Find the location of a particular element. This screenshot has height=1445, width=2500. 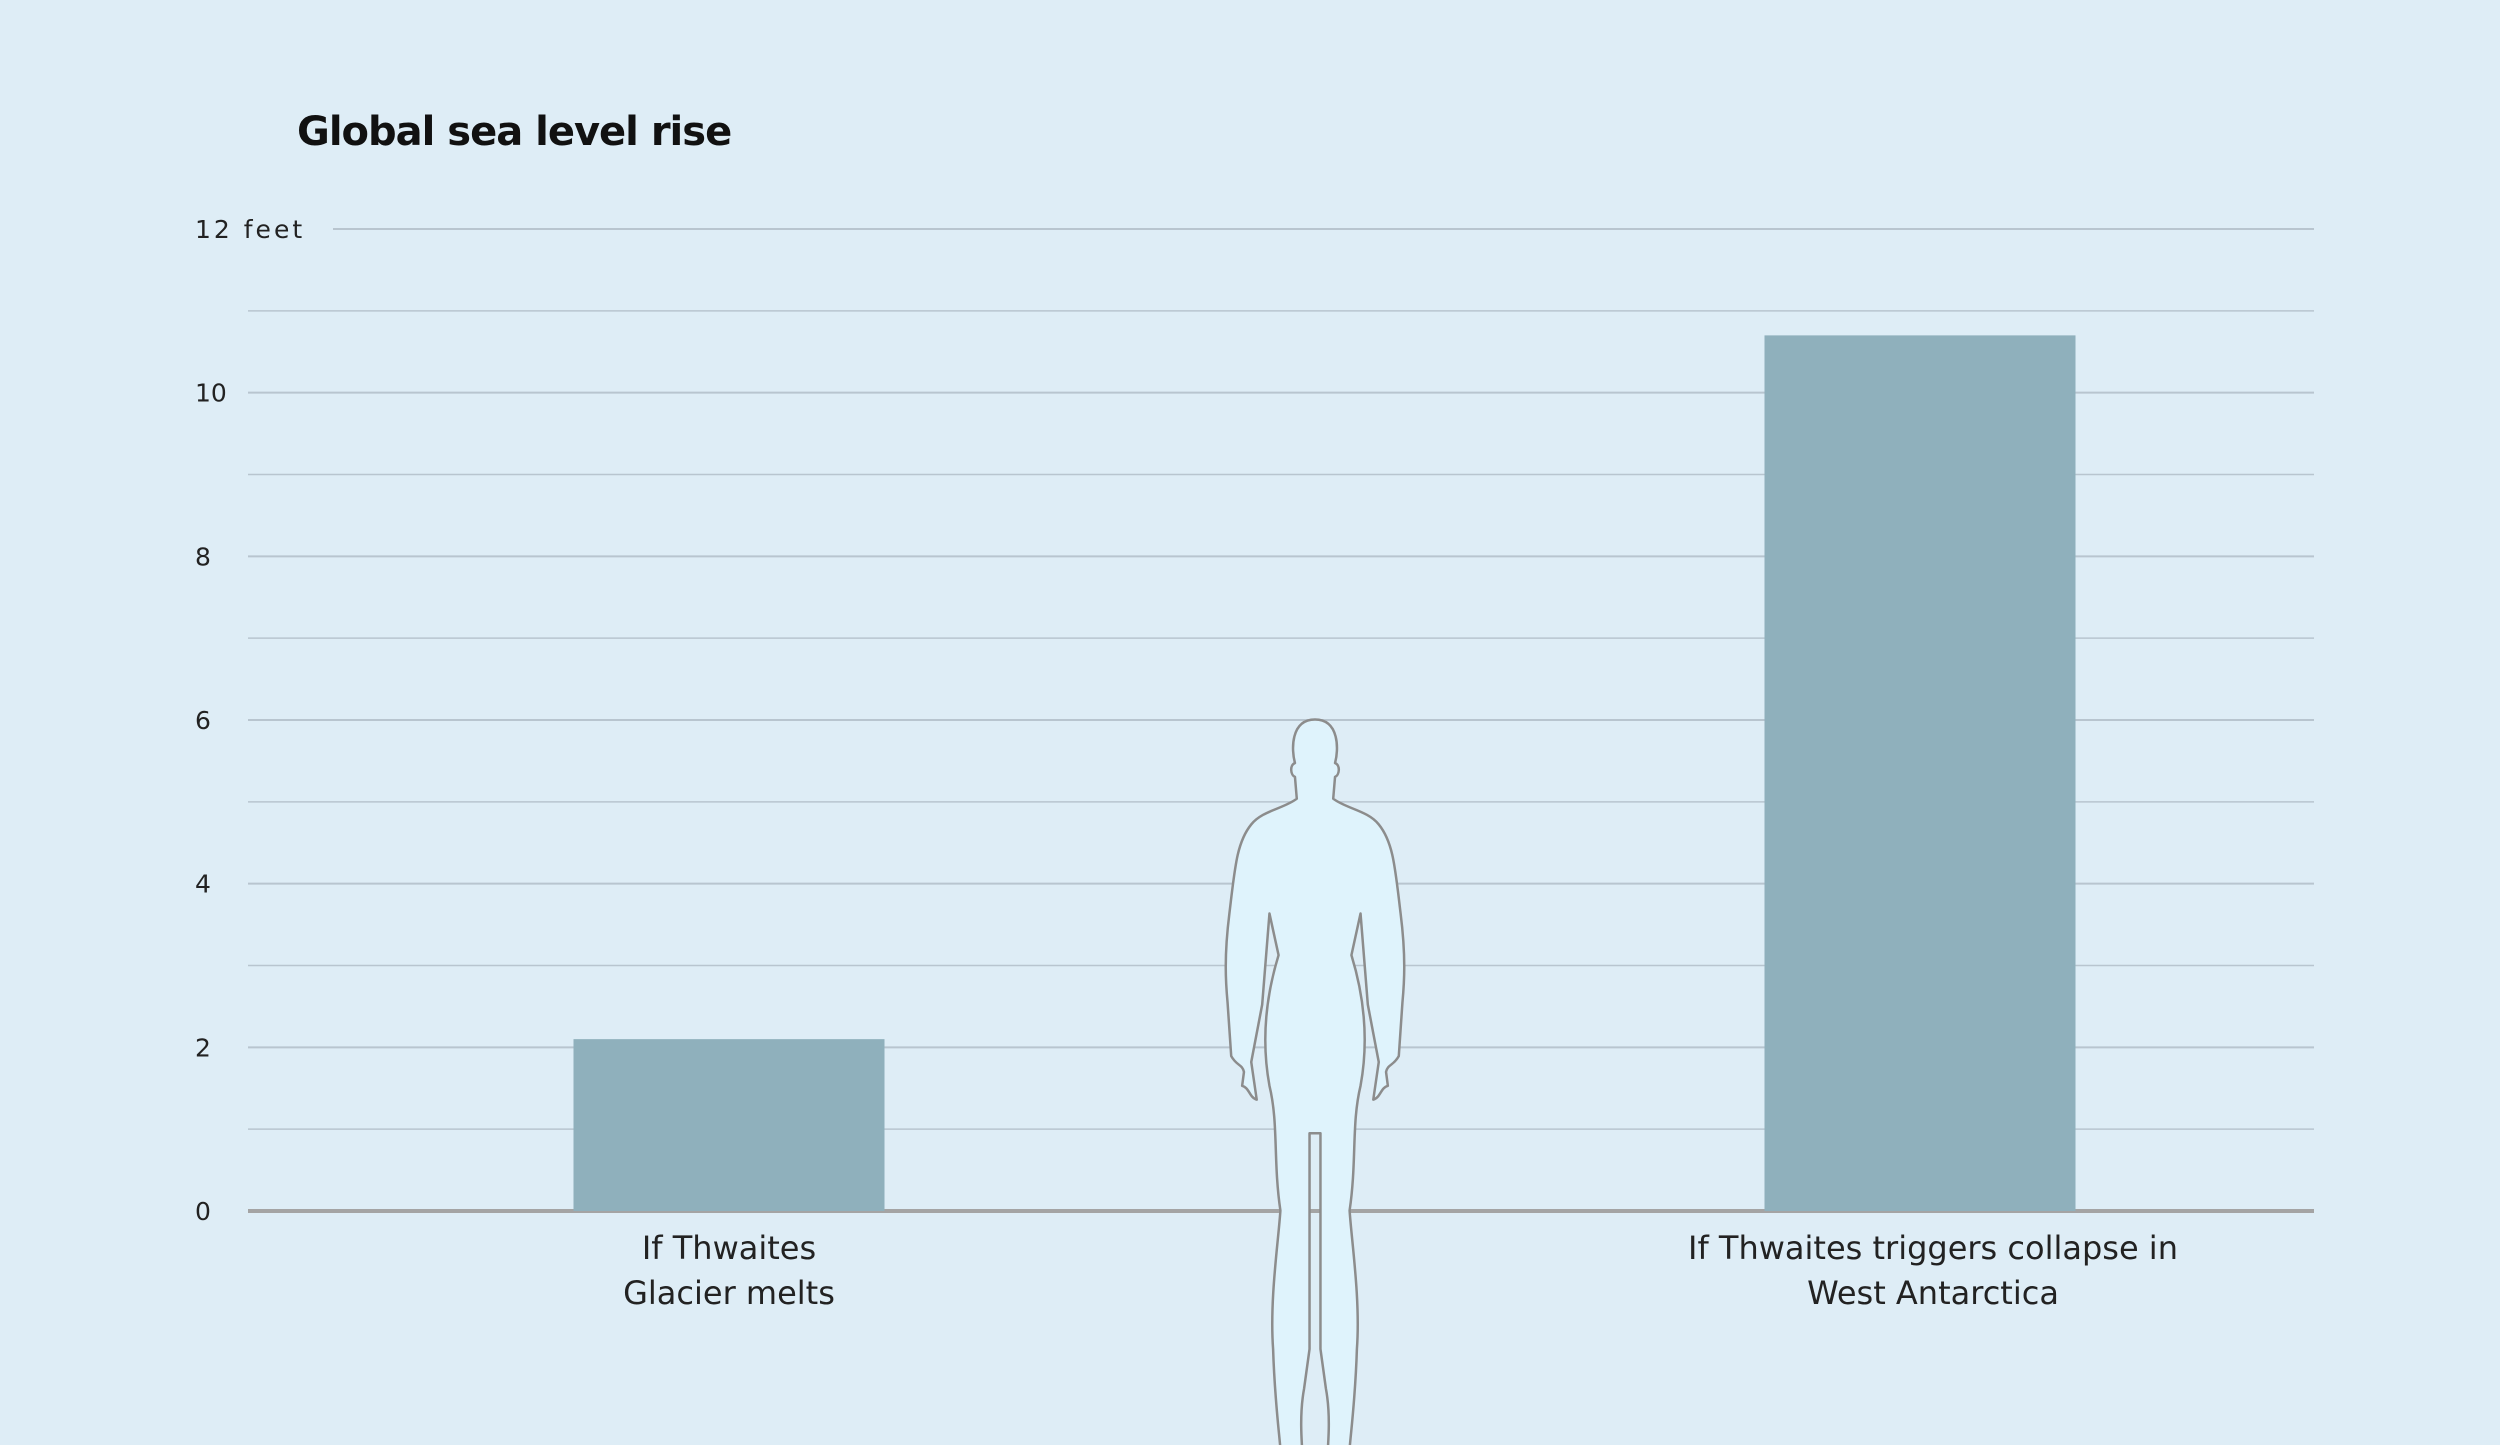

y-tick-label: 6 is located at coordinates (203, 720).